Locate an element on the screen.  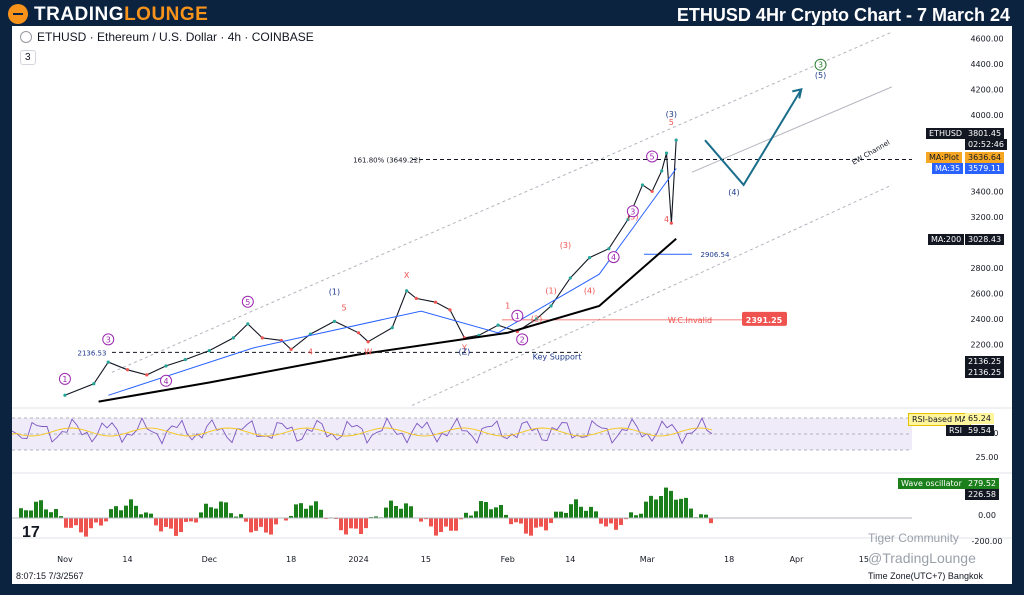
ew-channel-label: EW Channel is located at coordinates (871, 153).